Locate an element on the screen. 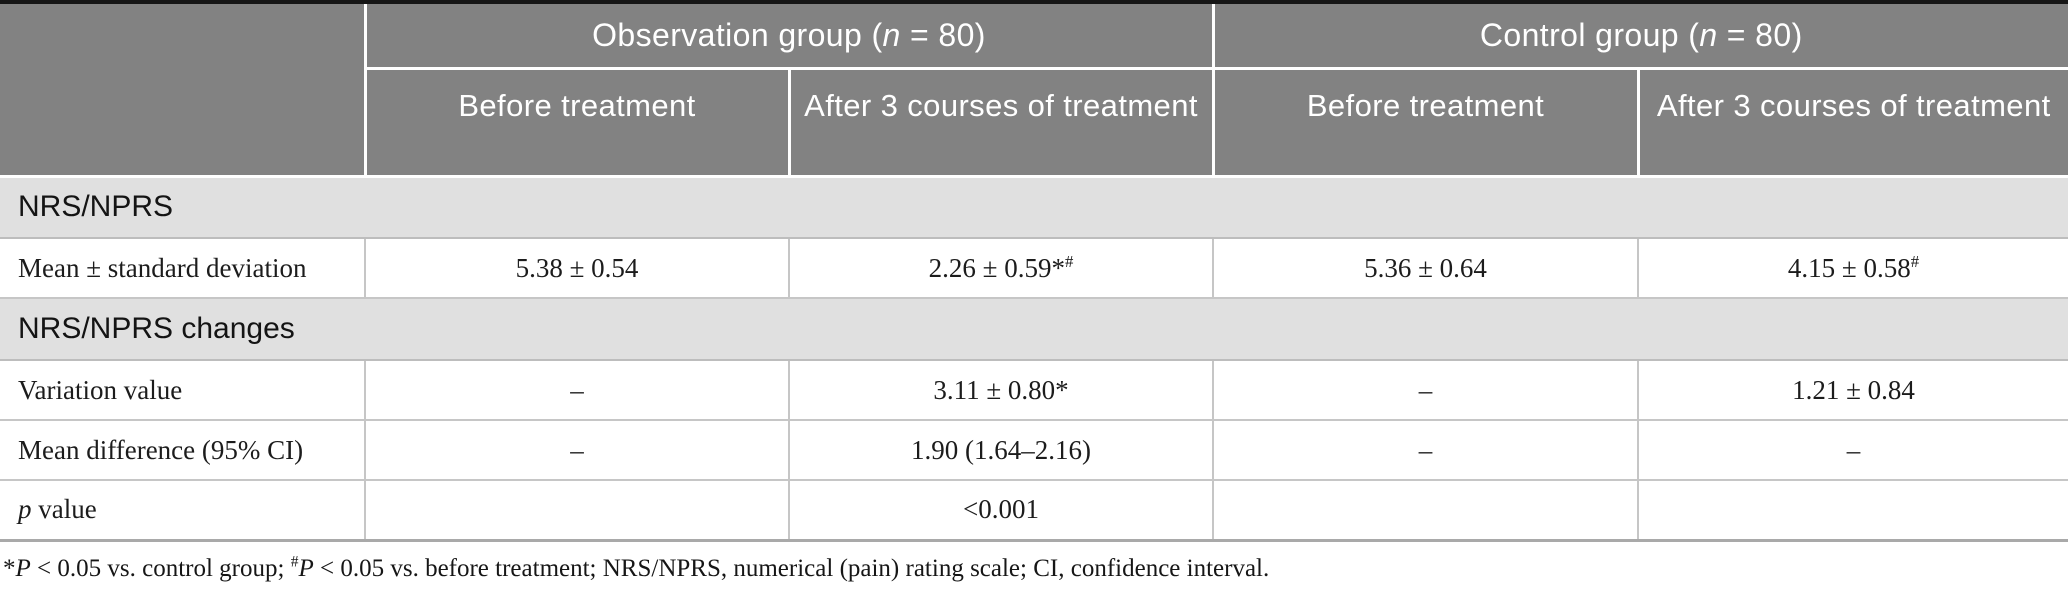  group-header-control: Control group (n = 80) is located at coordinates (1639, 36).